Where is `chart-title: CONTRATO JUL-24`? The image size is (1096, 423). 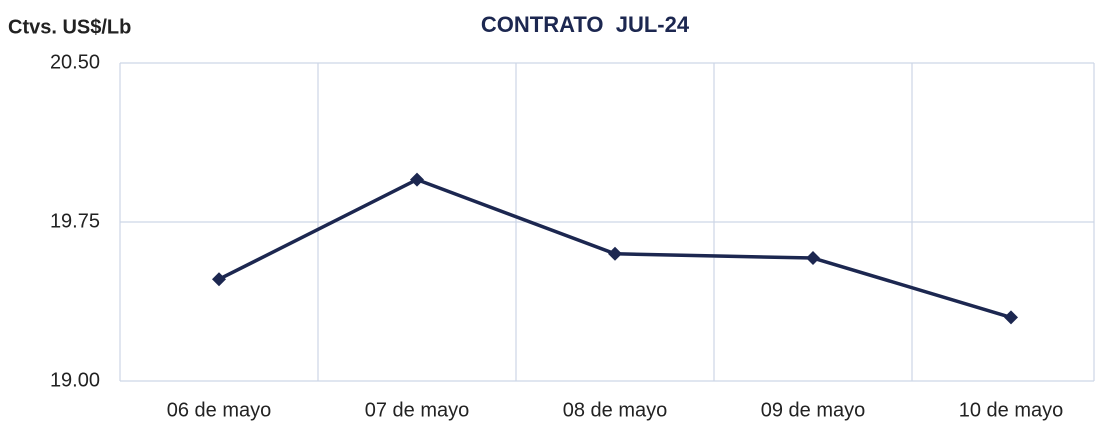
chart-title: CONTRATO JUL-24 is located at coordinates (585, 24).